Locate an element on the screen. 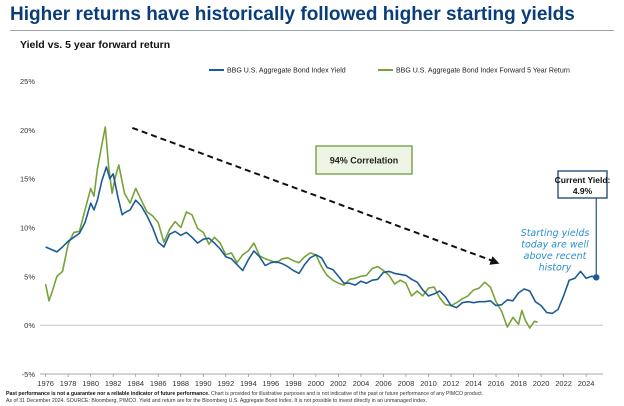 The width and height of the screenshot is (624, 406). x-tick-label: 1998 is located at coordinates (293, 383).